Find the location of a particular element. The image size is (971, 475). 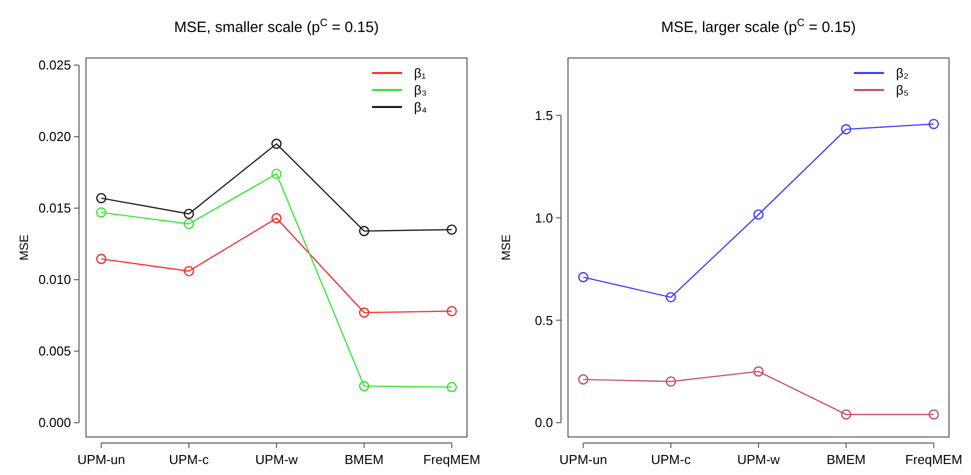

y-tick-label: 1.5 is located at coordinates (543, 115).